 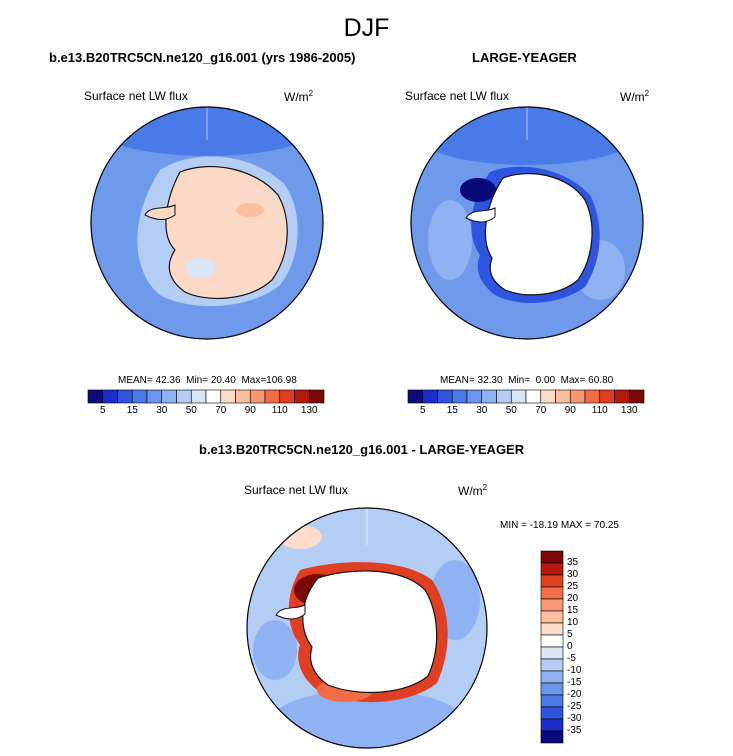 I want to click on weddell-light, so click(x=450, y=240).